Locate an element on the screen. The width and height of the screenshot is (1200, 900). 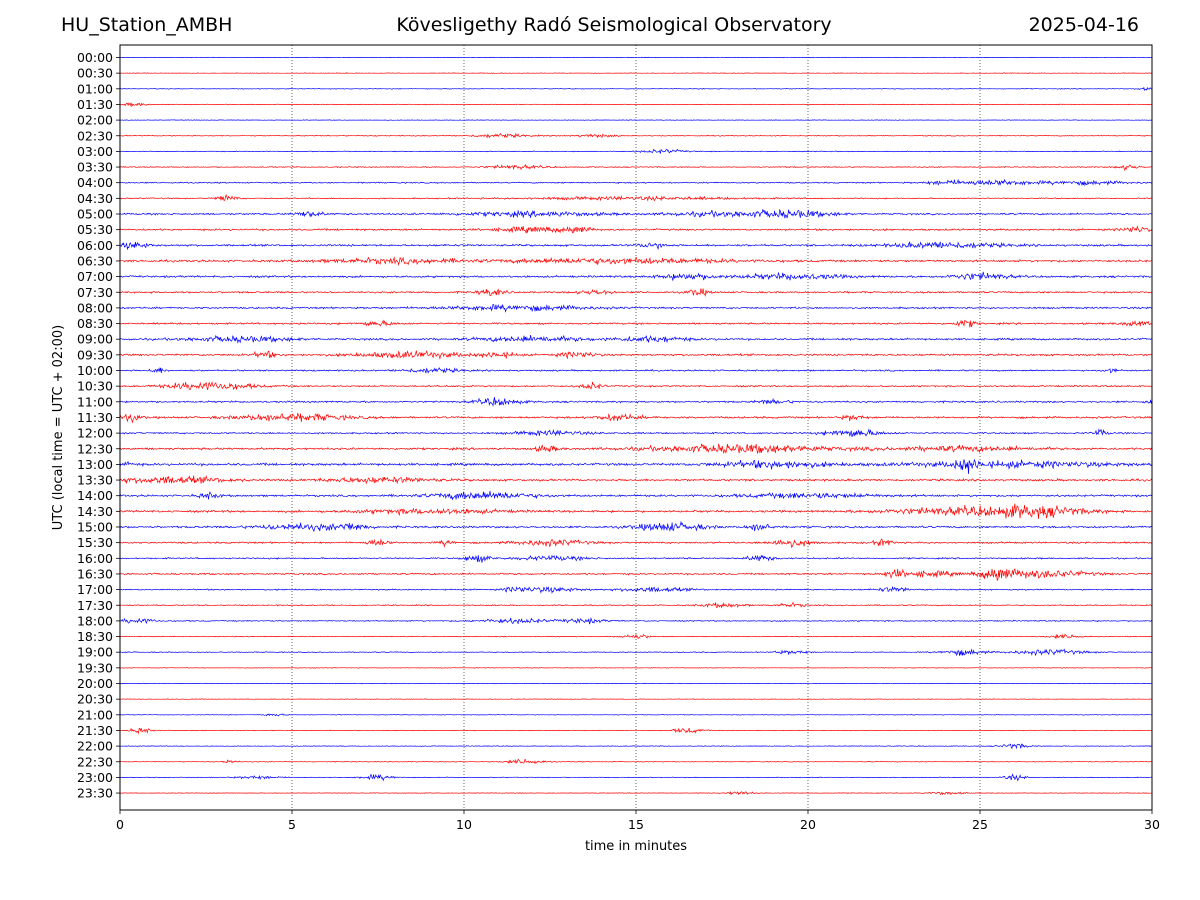
x-tick-label: 0 is located at coordinates (120, 824).